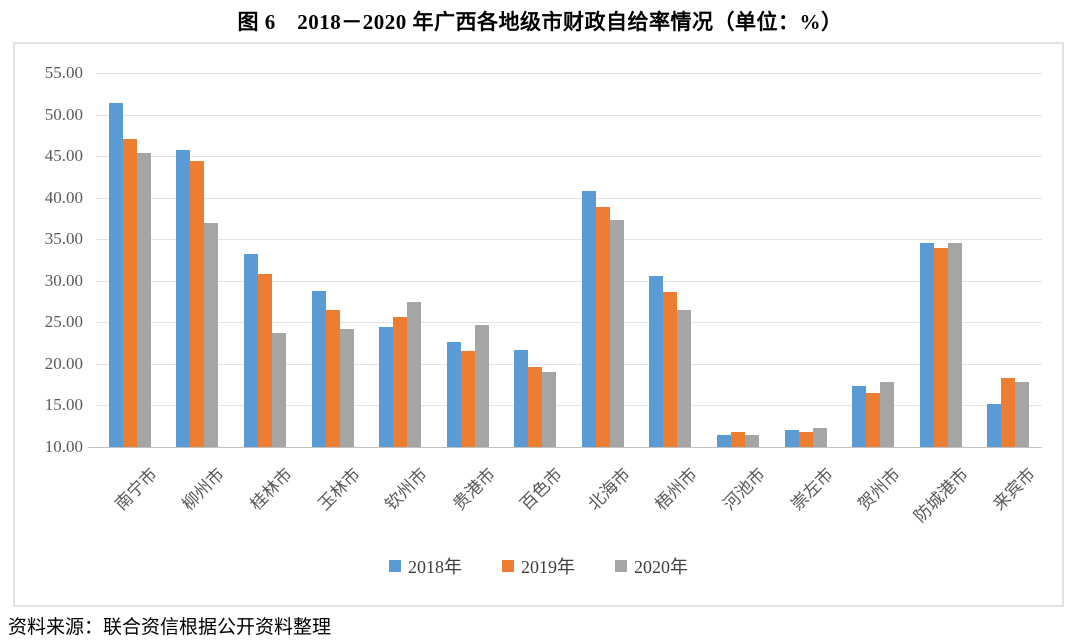 Image resolution: width=1080 pixels, height=643 pixels. Describe the element at coordinates (386, 387) in the screenshot. I see `bar-series0-cat4` at that location.